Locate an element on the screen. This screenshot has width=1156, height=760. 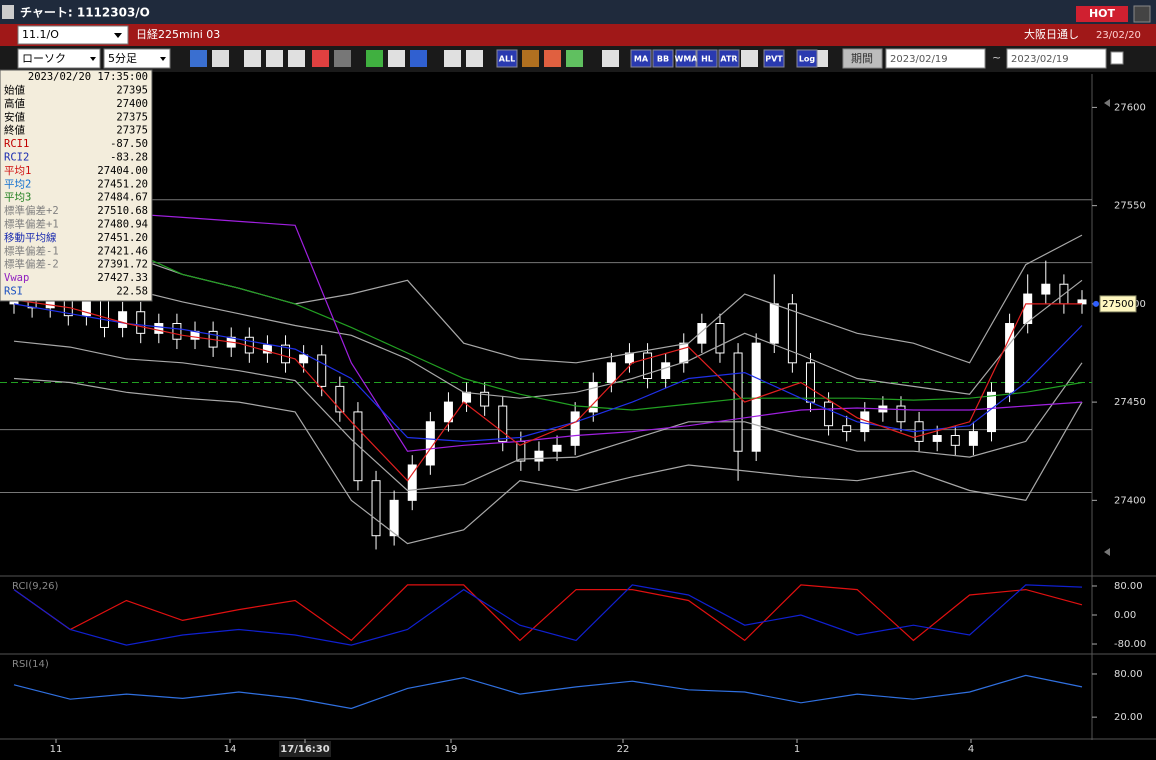
info-label: 標準偏差+1 is located at coordinates (31, 224).